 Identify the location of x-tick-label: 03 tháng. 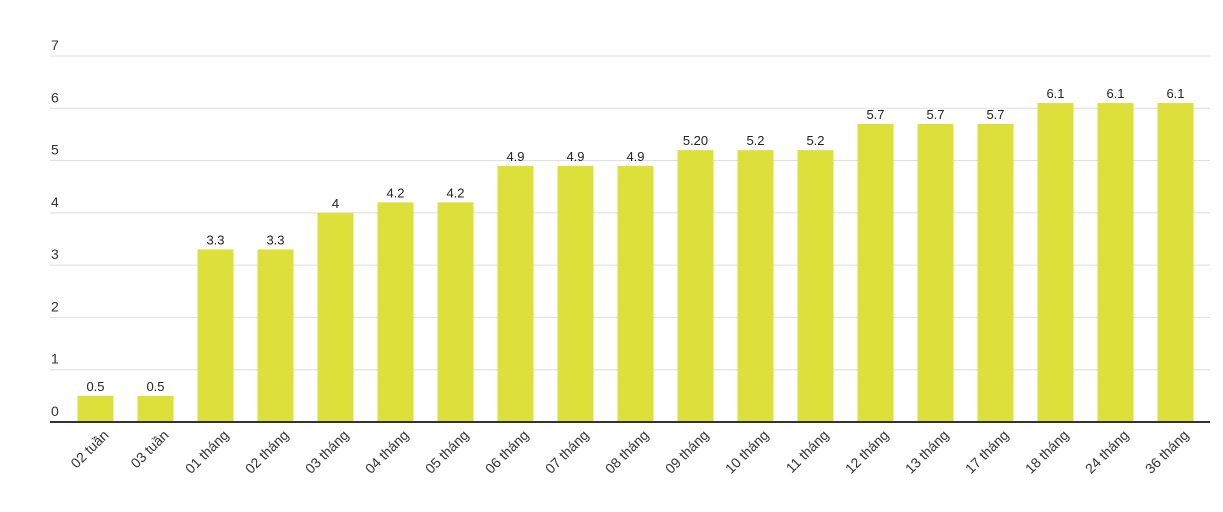
(327, 452).